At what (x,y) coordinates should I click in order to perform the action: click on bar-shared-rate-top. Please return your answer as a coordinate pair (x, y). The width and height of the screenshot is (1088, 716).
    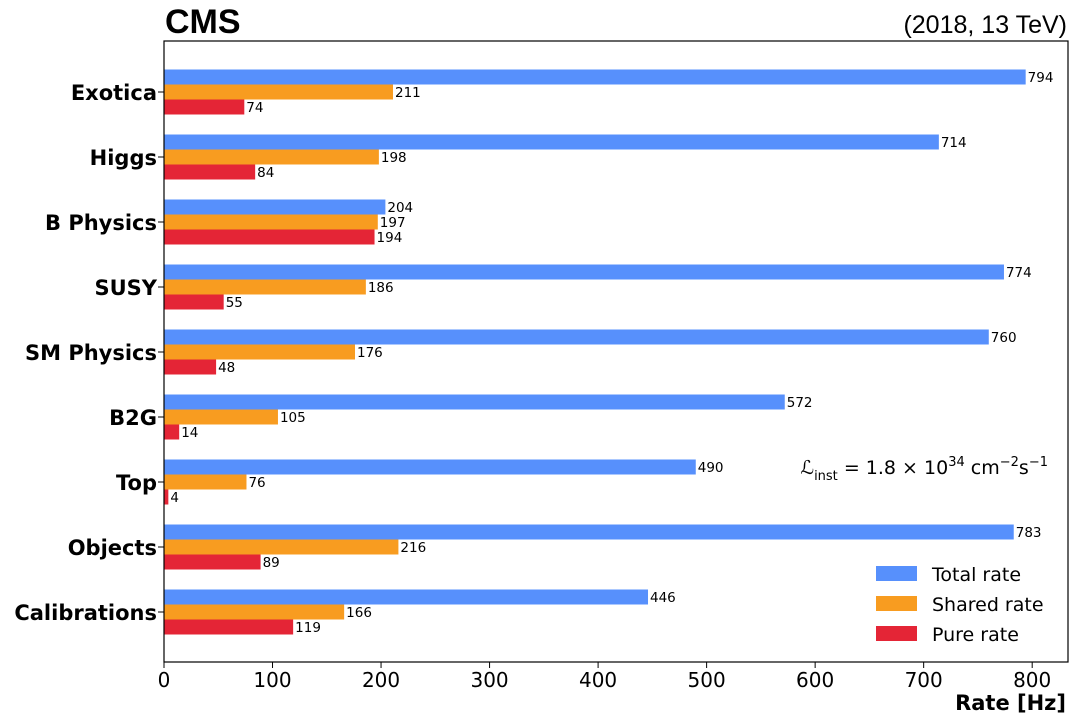
    Looking at the image, I should click on (205, 482).